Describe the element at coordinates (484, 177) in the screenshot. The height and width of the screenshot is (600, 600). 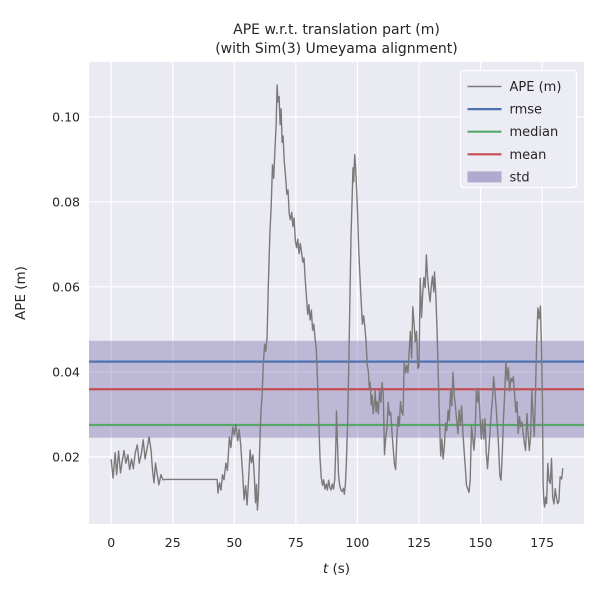
I see `legend-sample-std` at that location.